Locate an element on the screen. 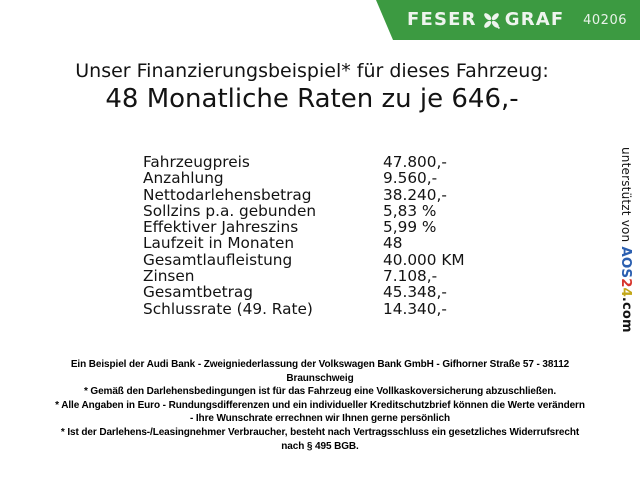 This screenshot has width=640, height=480. finance-row-value: 38.240,- is located at coordinates (415, 194).